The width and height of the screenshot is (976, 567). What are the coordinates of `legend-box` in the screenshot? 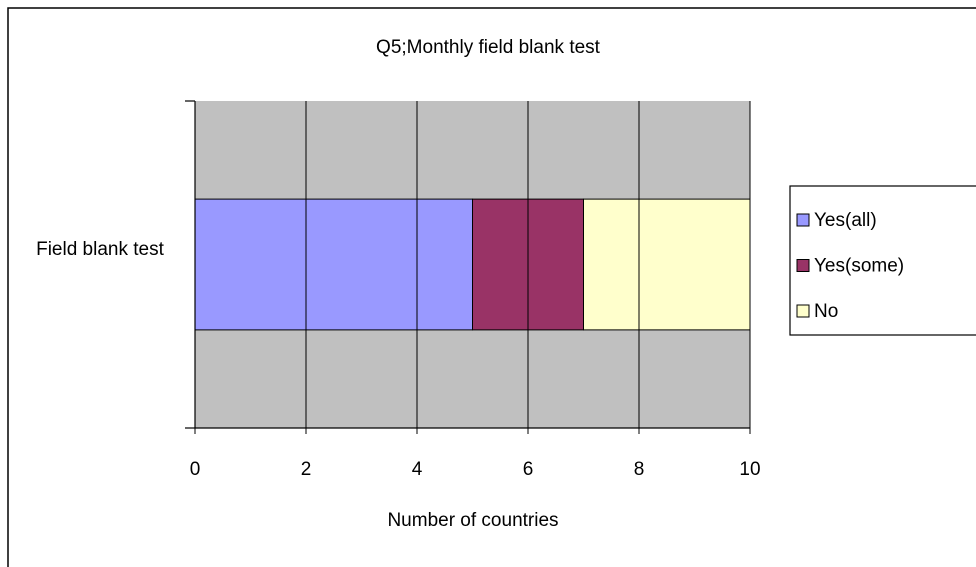 It's located at (882, 260).